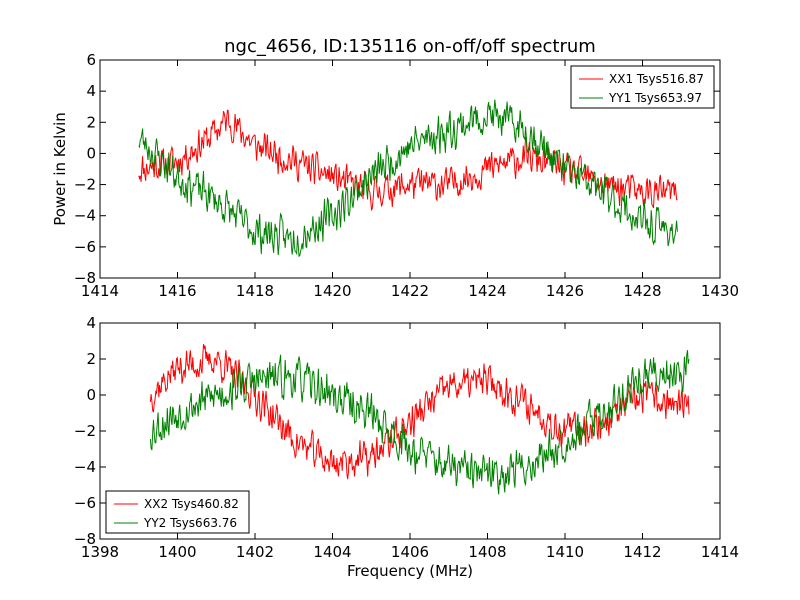 This screenshot has width=800, height=600. What do you see at coordinates (656, 79) in the screenshot?
I see `legend-entry: XX1 Tsys516.87` at bounding box center [656, 79].